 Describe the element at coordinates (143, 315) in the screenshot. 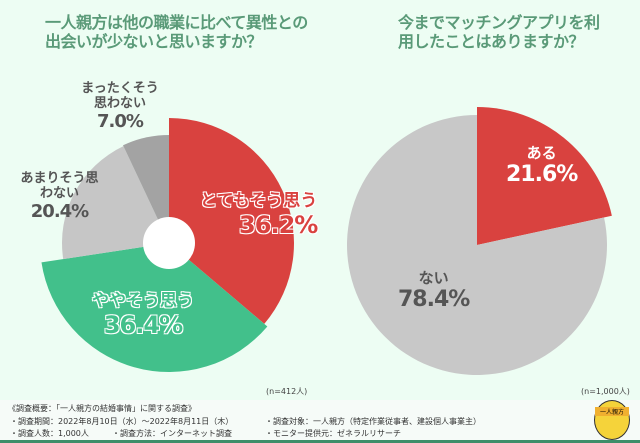

I see `slice-label-2: ややそう思う 36.4%` at that location.